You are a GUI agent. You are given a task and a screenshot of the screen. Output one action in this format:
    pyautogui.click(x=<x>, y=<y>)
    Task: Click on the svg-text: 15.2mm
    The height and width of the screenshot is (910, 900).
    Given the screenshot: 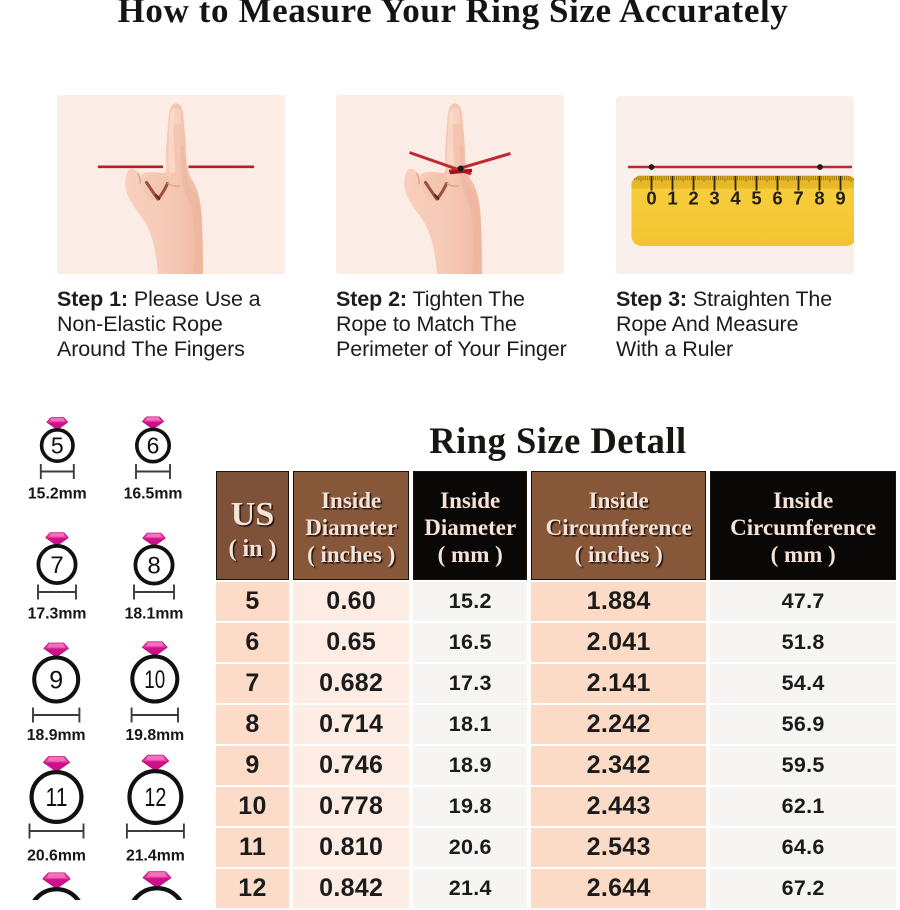 What is the action you would take?
    pyautogui.click(x=57, y=494)
    